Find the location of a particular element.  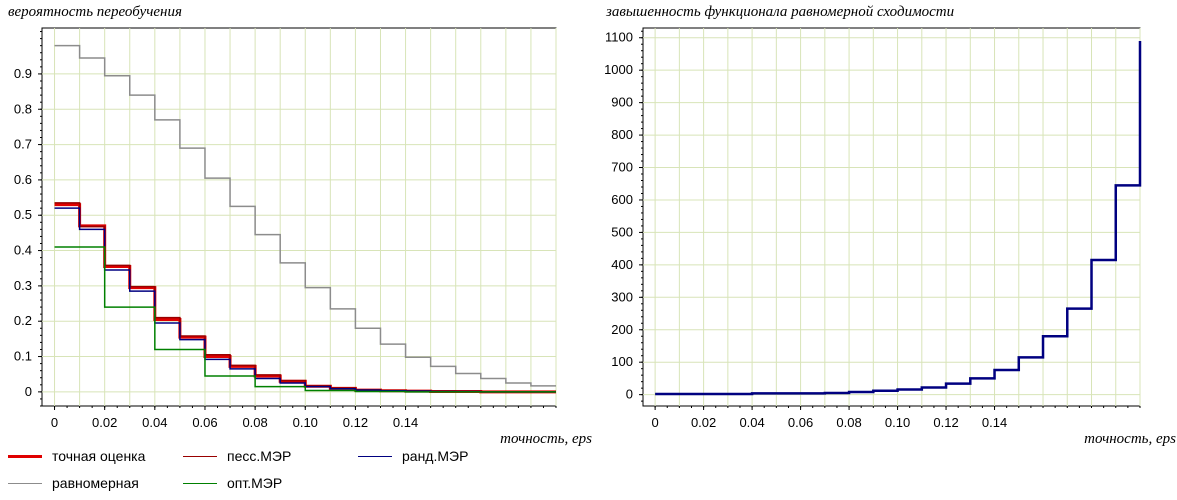

y-tick-label: 300 is located at coordinates (622, 296).